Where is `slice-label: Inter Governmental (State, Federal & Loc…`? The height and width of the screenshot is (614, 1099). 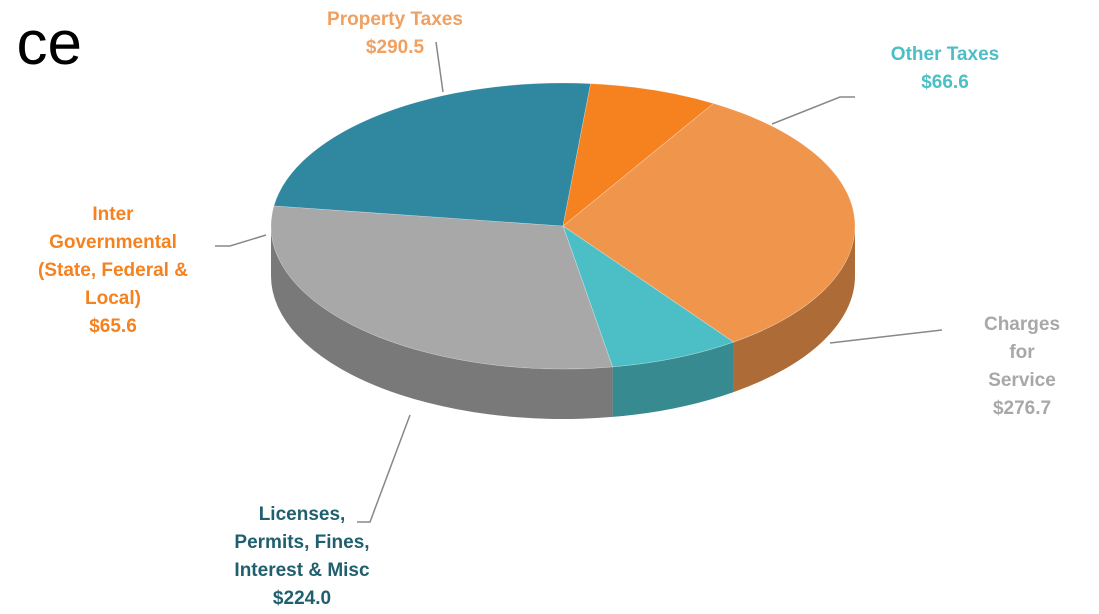 slice-label: Inter Governmental (State, Federal & Loc… is located at coordinates (113, 271).